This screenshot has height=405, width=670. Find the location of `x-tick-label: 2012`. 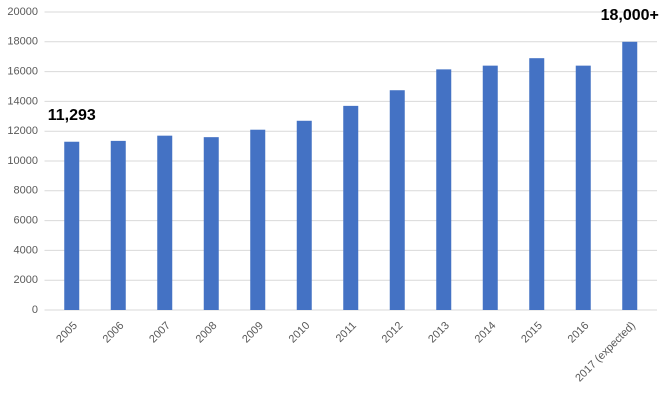

x-tick-label: 2012 is located at coordinates (393, 333).